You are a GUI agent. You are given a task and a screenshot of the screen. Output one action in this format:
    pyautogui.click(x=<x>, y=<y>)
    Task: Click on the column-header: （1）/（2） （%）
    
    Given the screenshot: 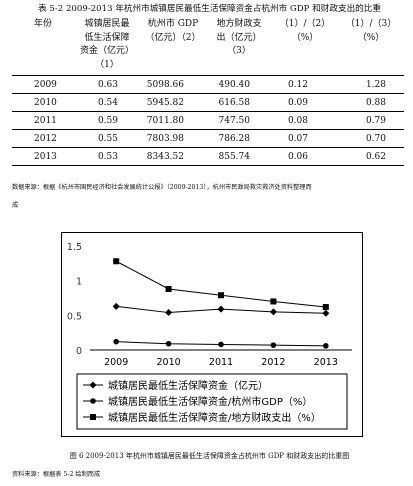 What is the action you would take?
    pyautogui.click(x=305, y=46)
    